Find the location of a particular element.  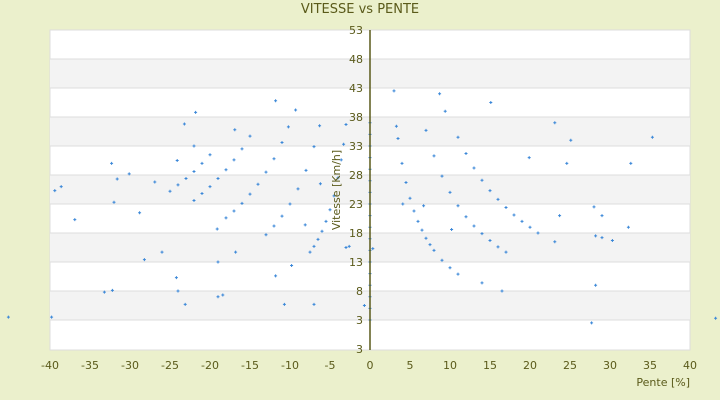

y-tick-label: 48 is located at coordinates (356, 59).